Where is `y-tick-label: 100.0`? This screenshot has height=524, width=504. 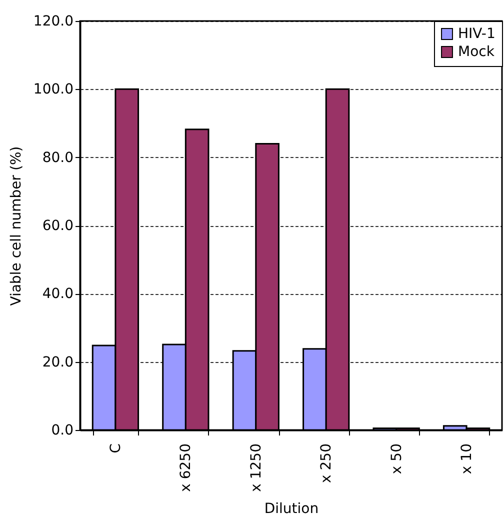 y-tick-label: 100.0 is located at coordinates (53, 90).